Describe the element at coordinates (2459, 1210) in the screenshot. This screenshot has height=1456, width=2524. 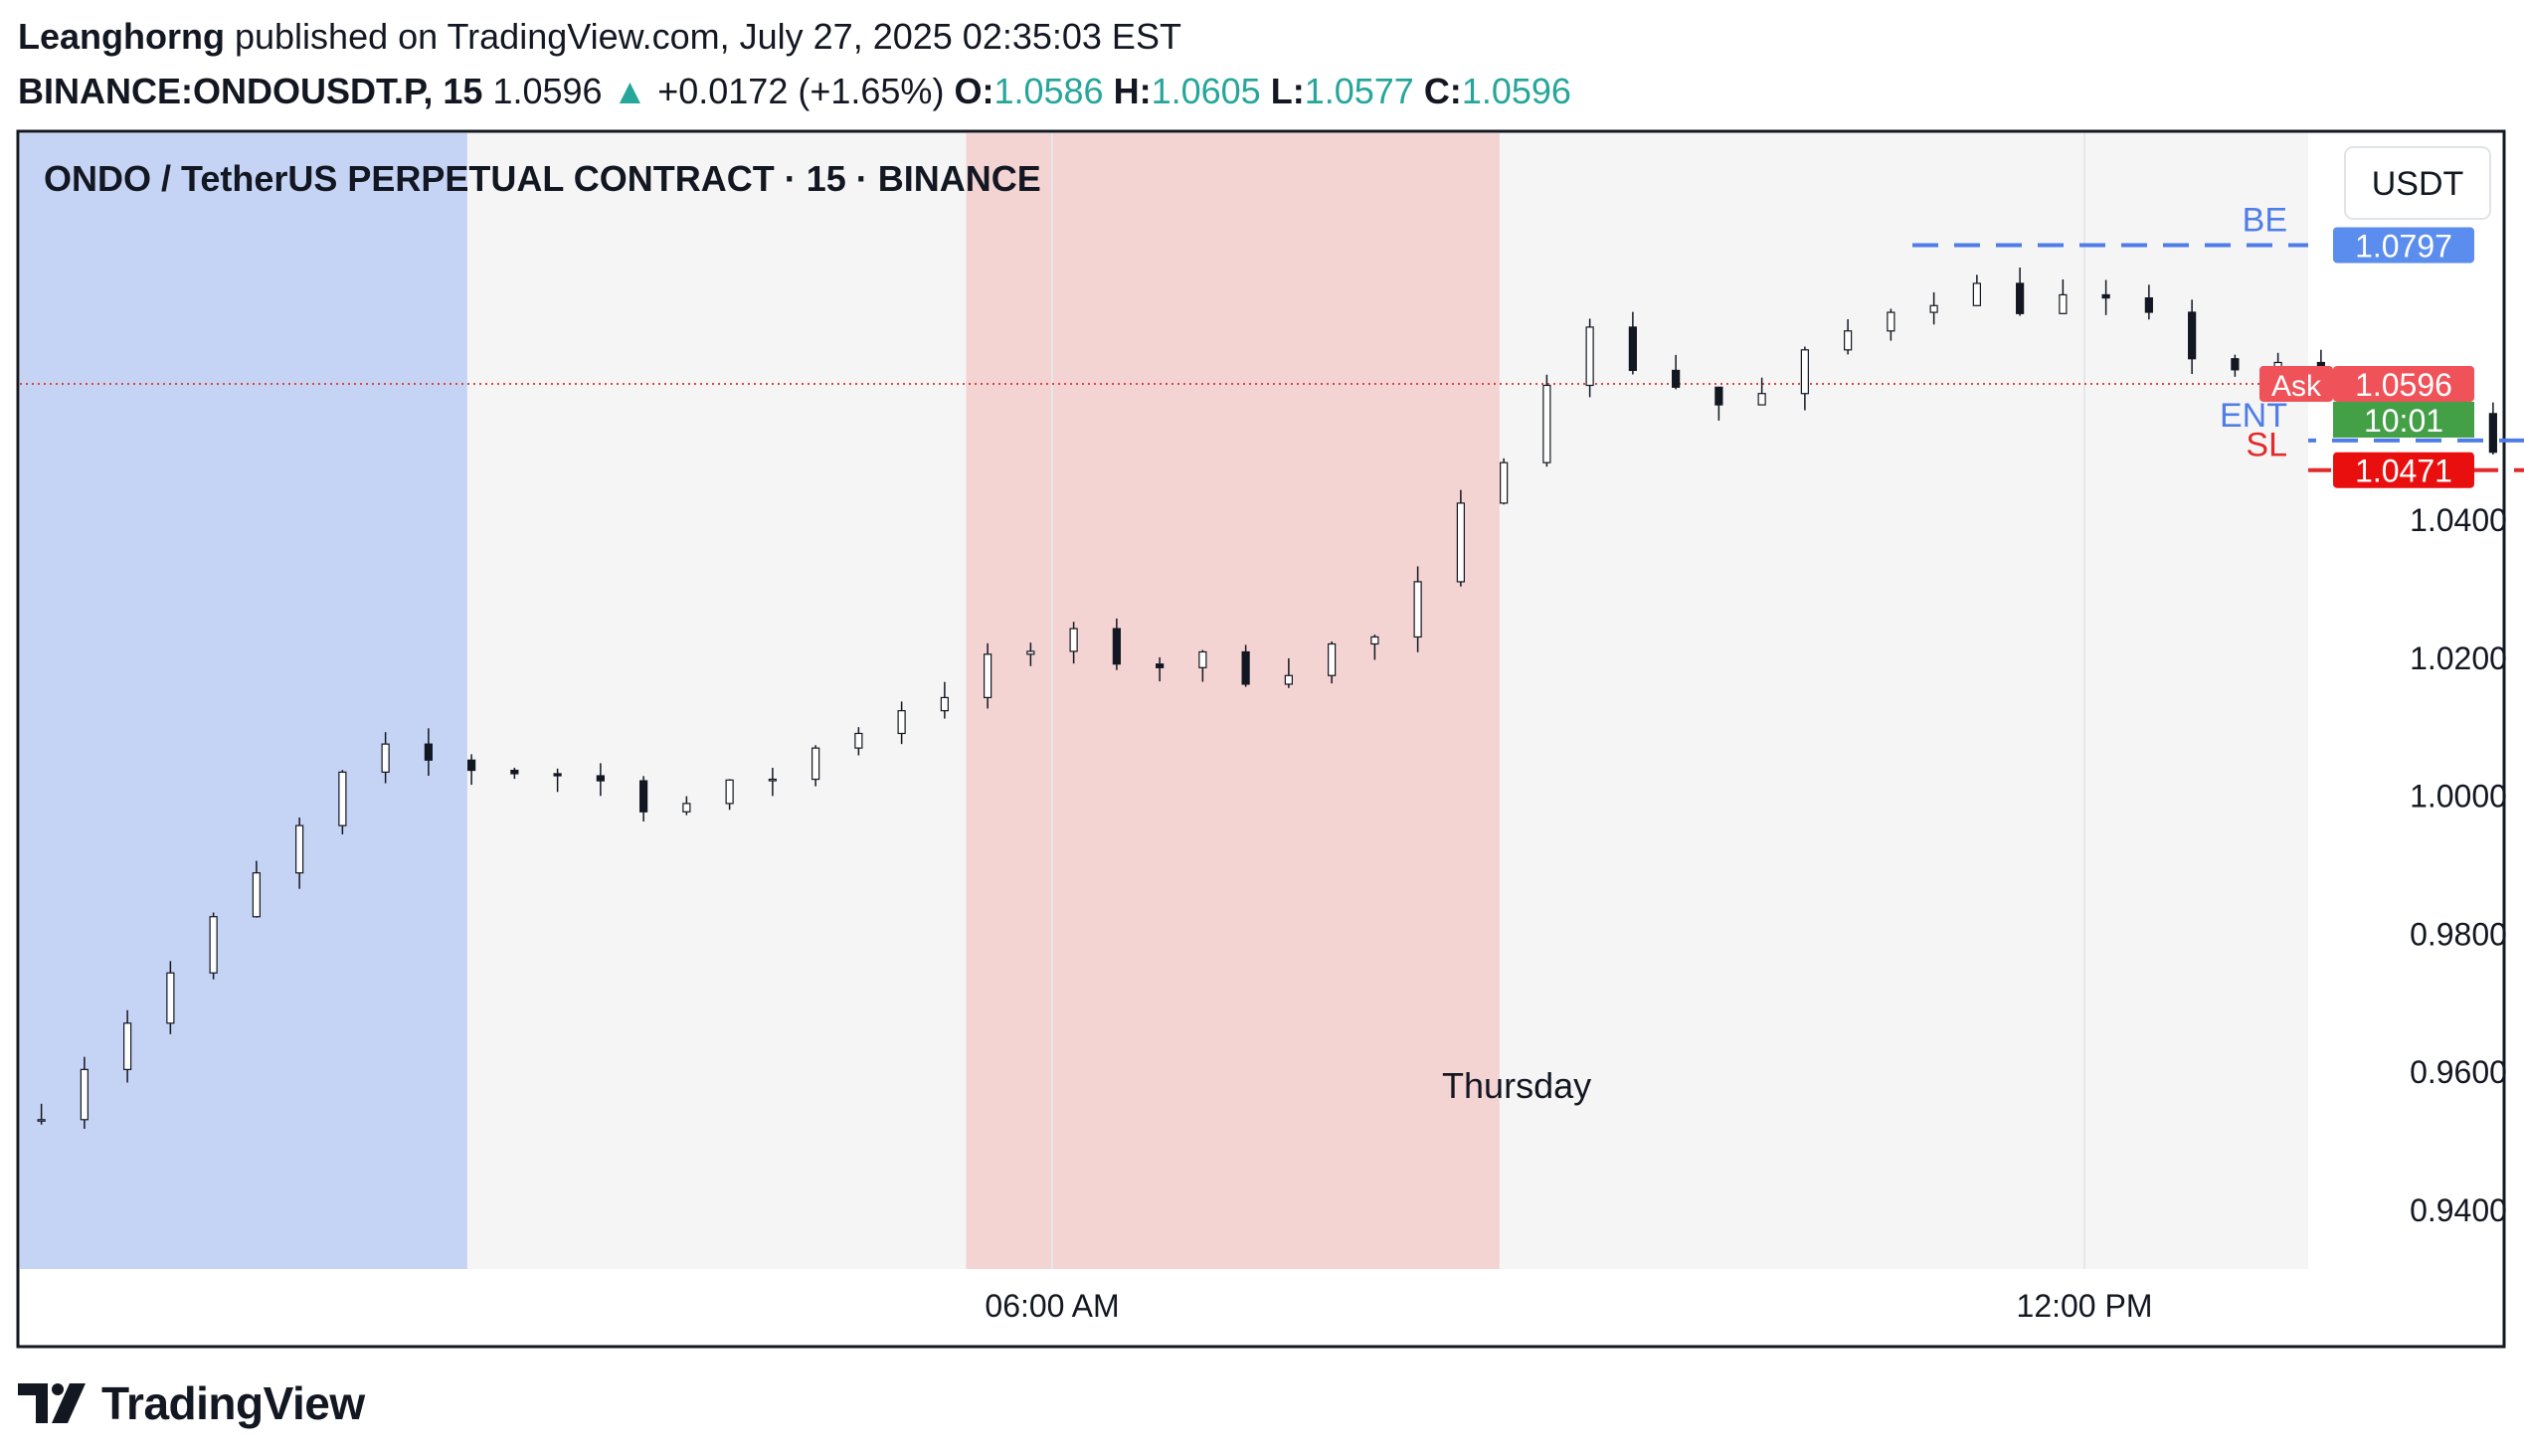
I see `y-tick-label: 0.9400` at that location.